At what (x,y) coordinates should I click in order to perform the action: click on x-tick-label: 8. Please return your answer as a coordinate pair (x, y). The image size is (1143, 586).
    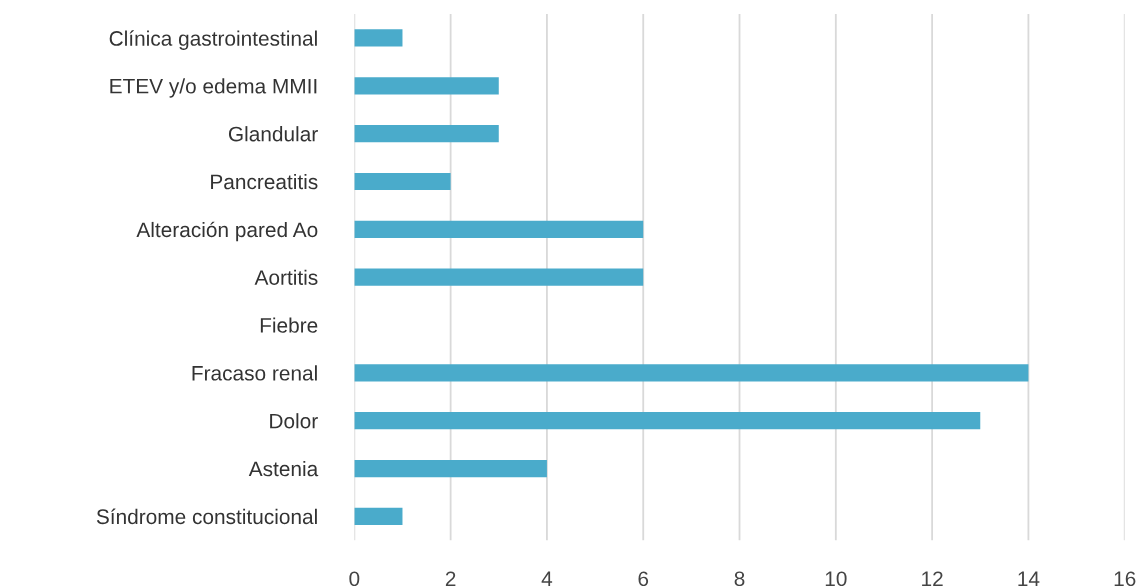
    Looking at the image, I should click on (739, 578).